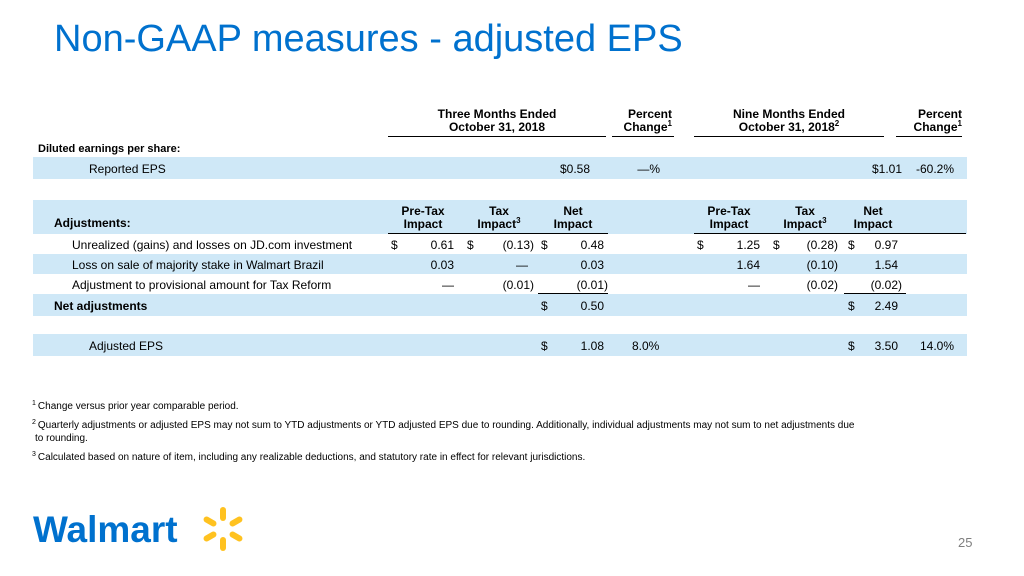 The image size is (1024, 576). I want to click on percent-change-header-line2: Change1, so click(641, 127).